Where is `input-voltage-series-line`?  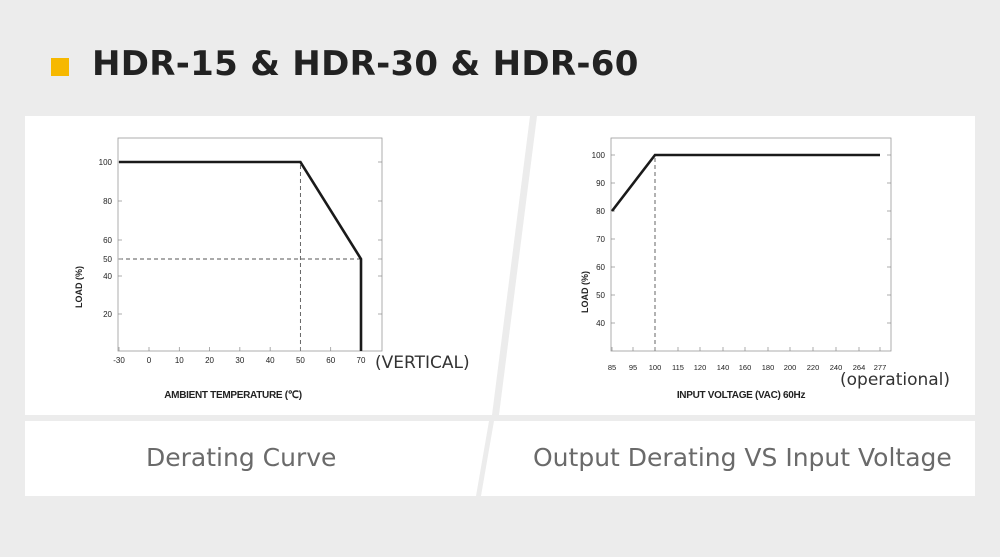
input-voltage-series-line is located at coordinates (745, 182).